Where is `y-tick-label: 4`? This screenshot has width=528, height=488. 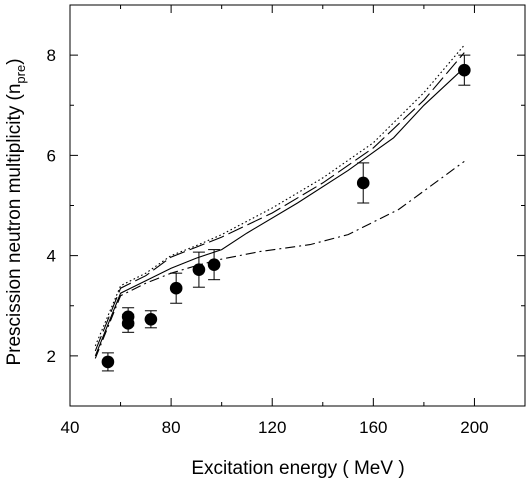 y-tick-label: 4 is located at coordinates (51, 256).